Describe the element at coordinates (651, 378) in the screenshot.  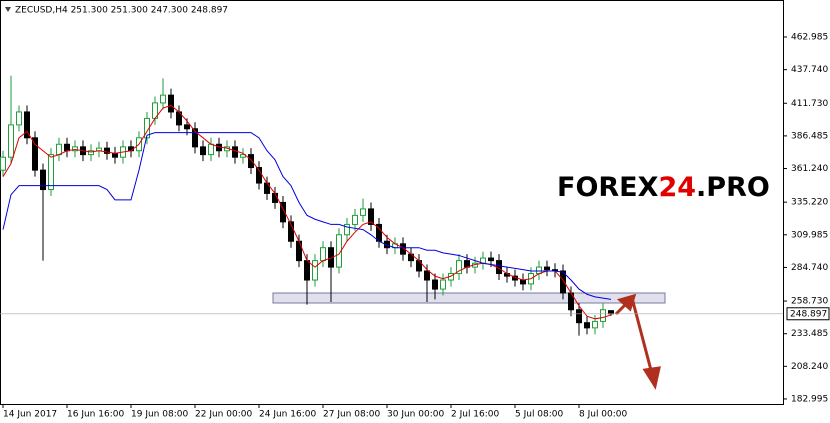
I see `arrow-head` at that location.